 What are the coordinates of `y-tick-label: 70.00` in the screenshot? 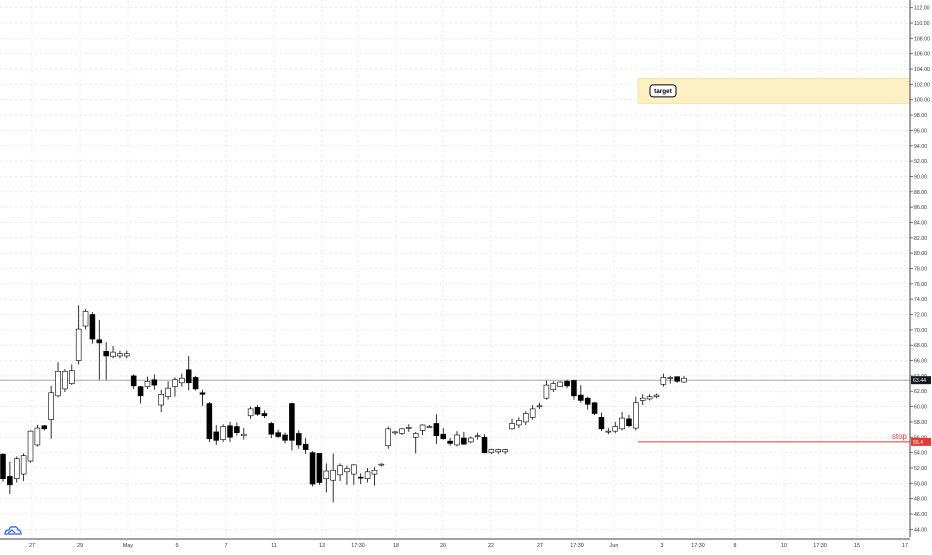 It's located at (920, 331).